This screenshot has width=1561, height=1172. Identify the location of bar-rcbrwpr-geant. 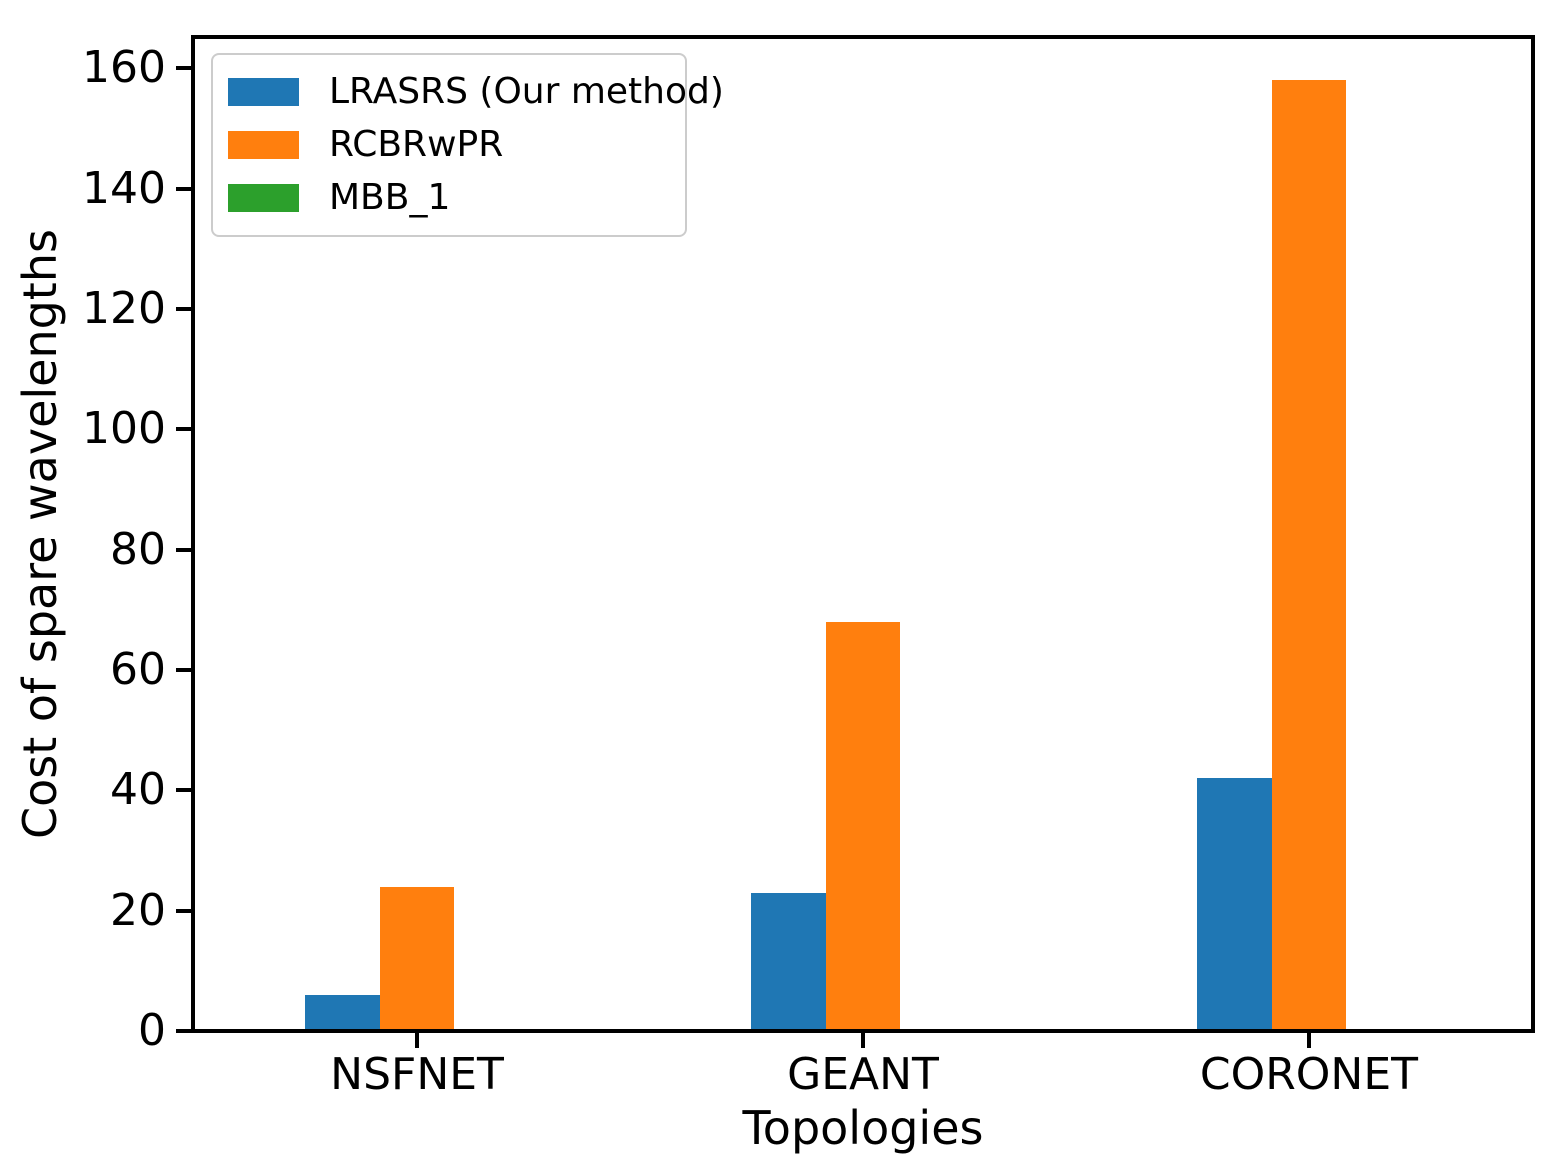
(863, 826).